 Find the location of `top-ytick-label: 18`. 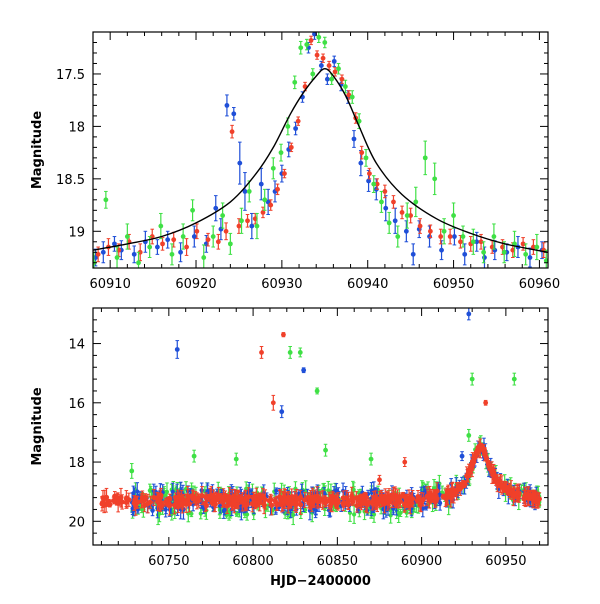

top-ytick-label: 18 is located at coordinates (76, 127).